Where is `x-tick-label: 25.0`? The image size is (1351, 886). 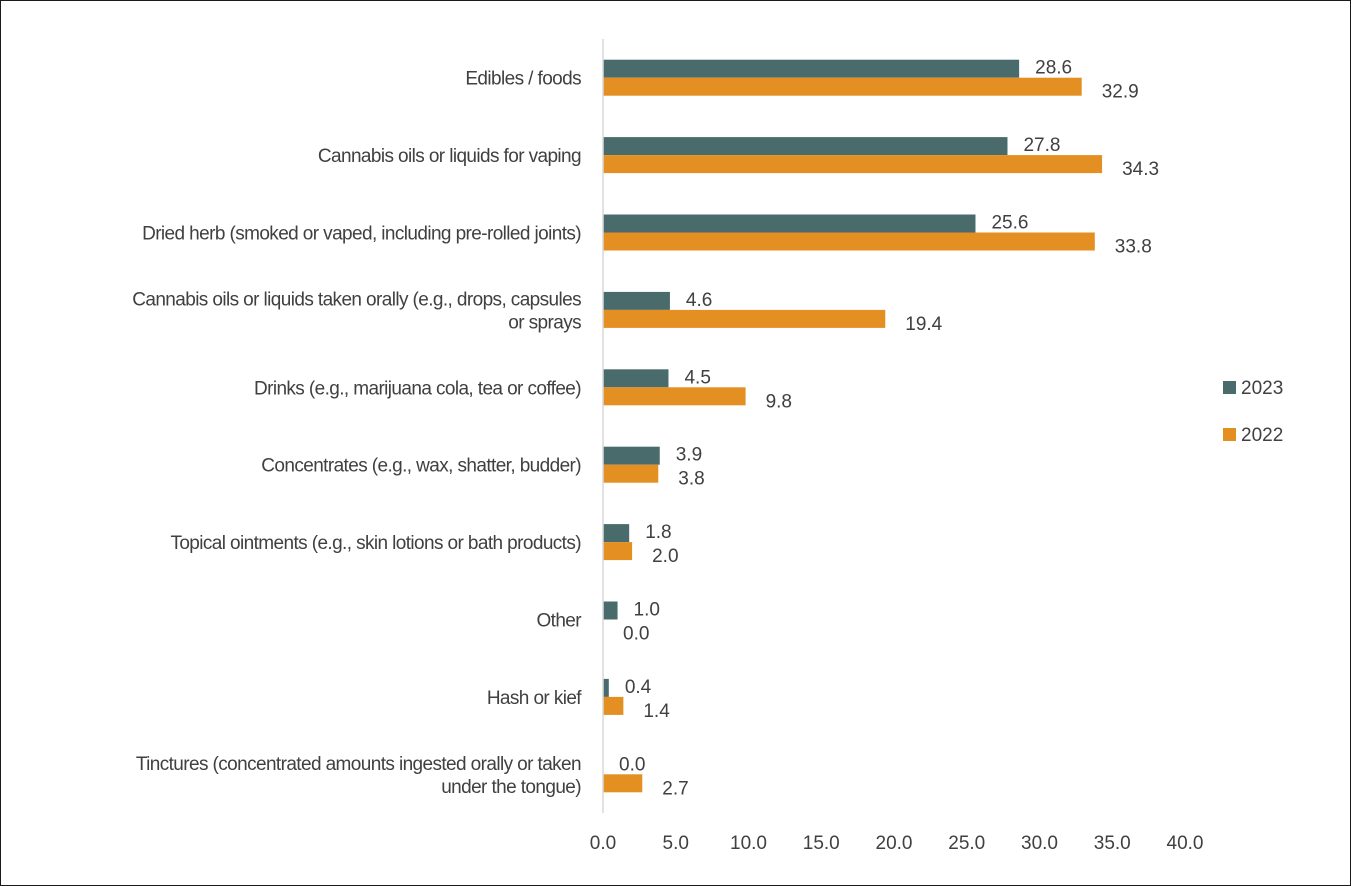 x-tick-label: 25.0 is located at coordinates (966, 843).